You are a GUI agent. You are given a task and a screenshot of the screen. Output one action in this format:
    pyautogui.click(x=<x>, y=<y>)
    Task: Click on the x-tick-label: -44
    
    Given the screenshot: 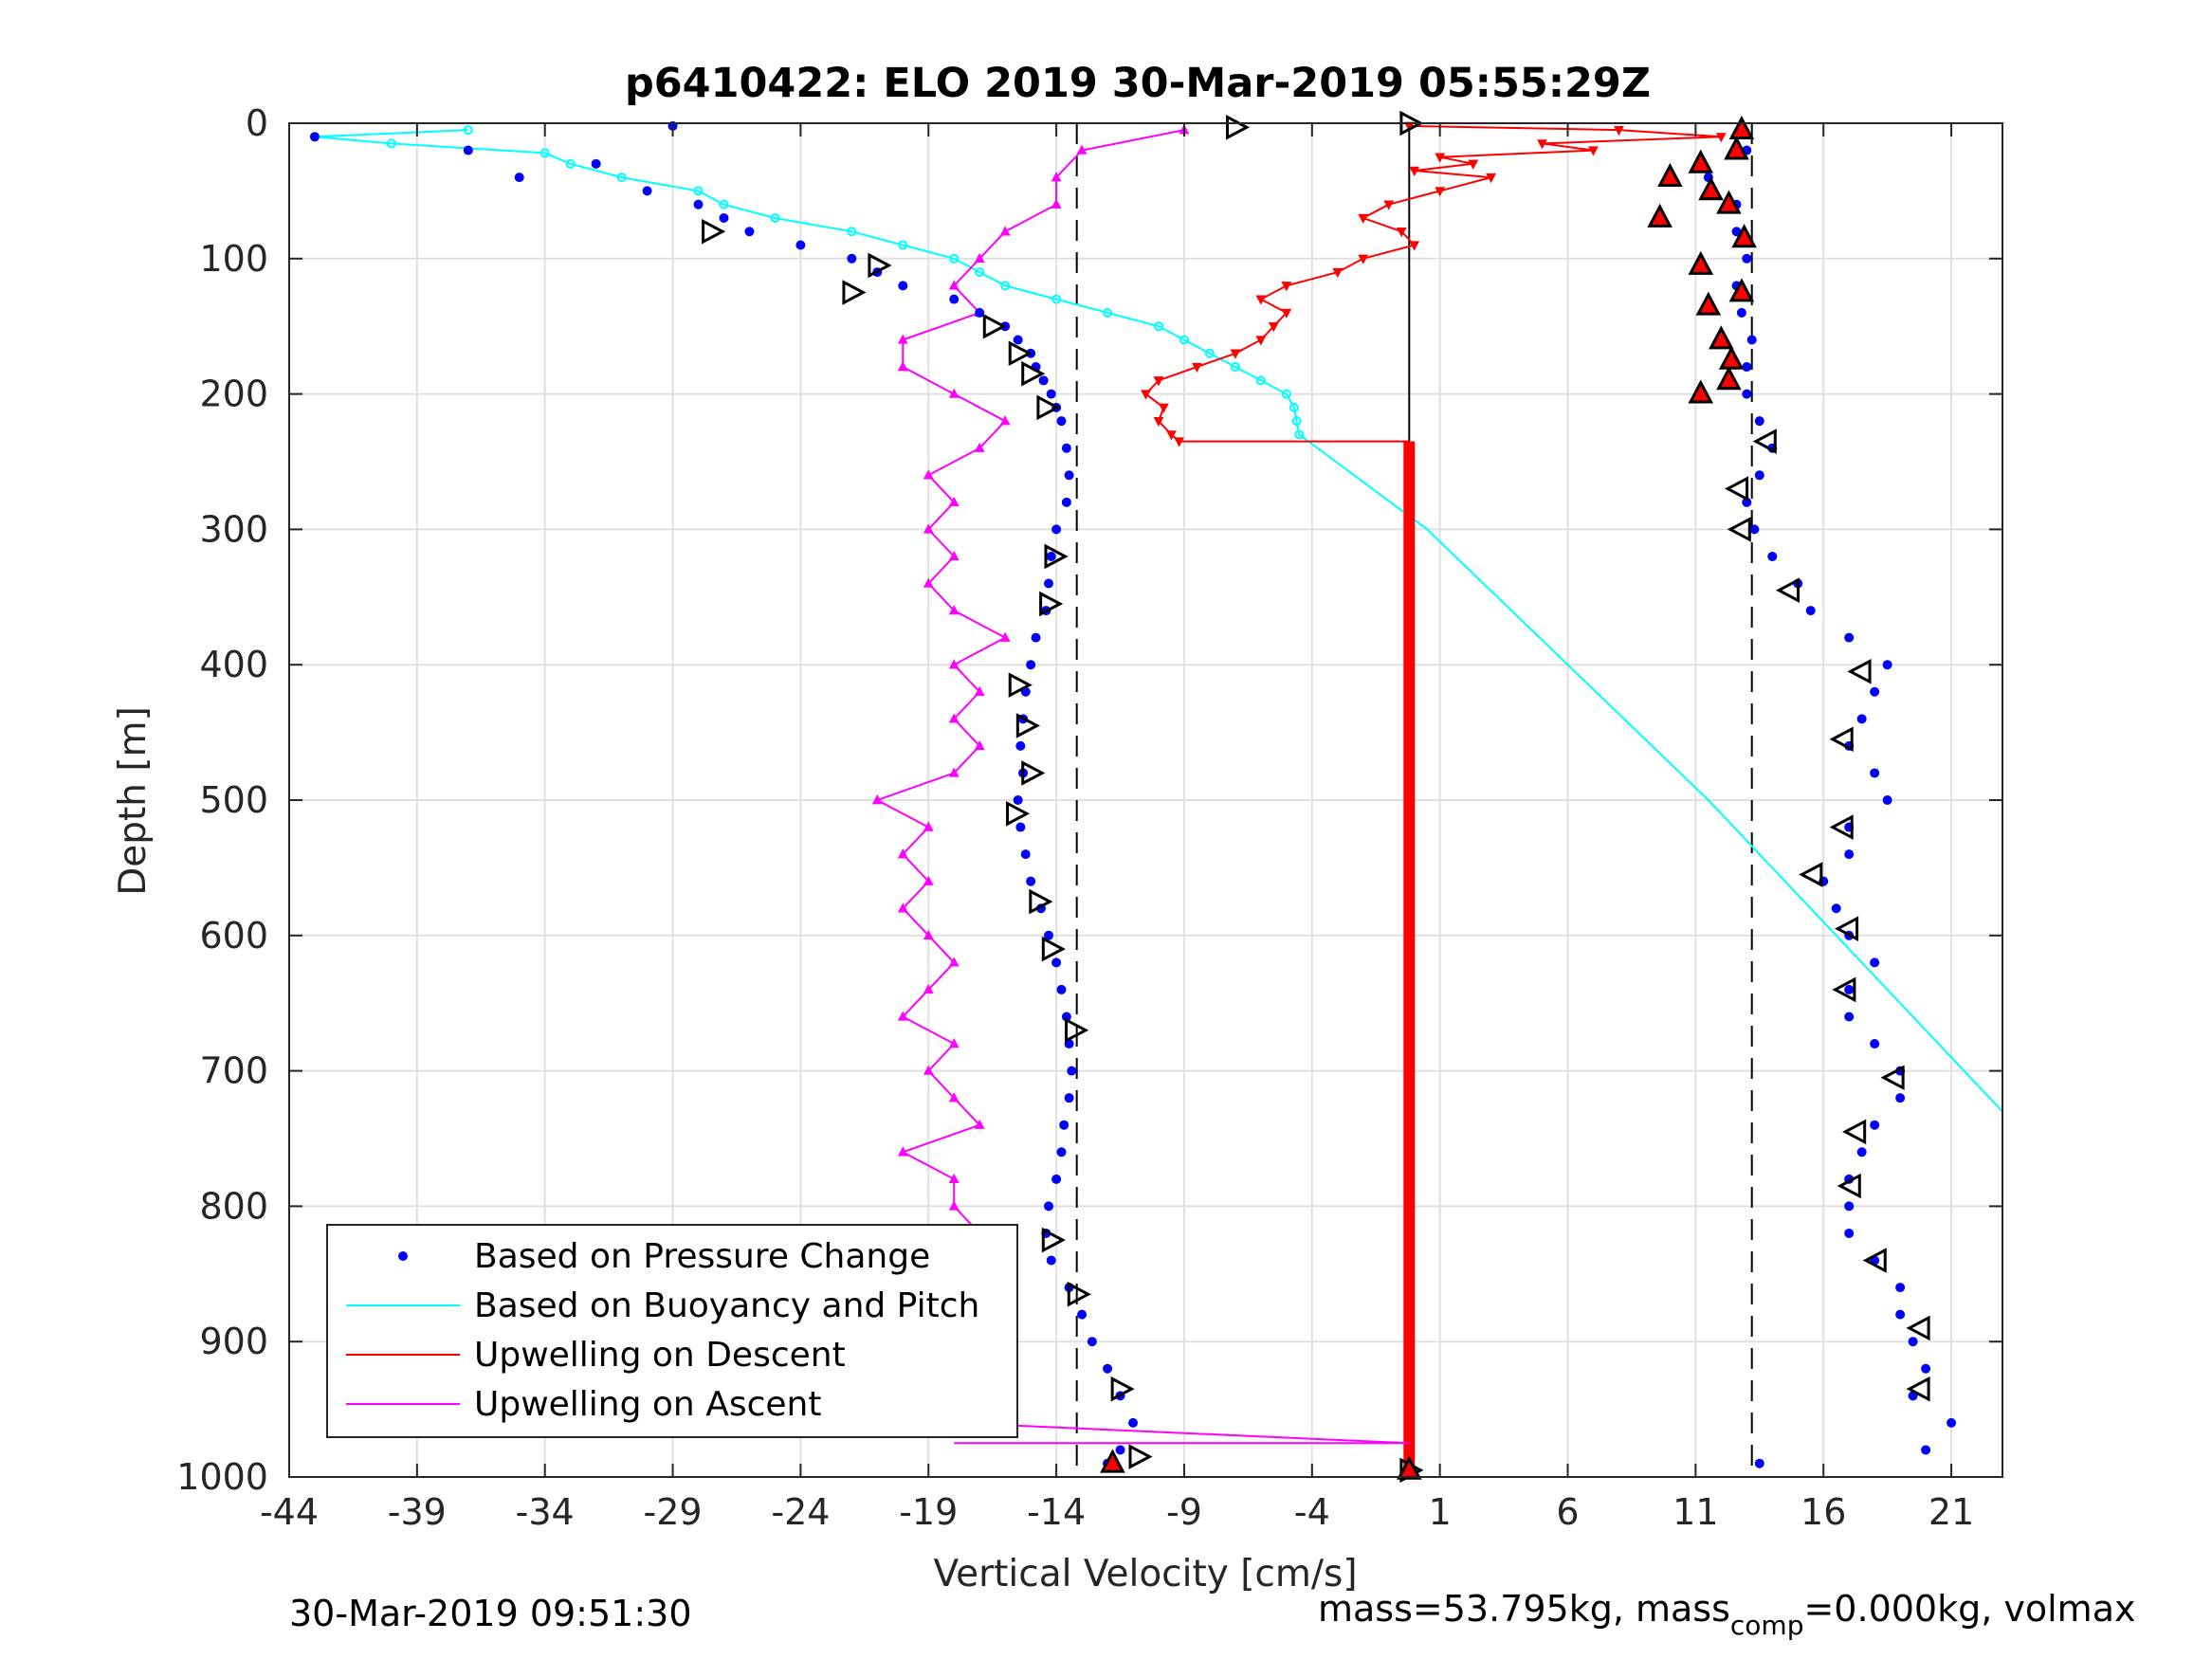 What is the action you would take?
    pyautogui.click(x=289, y=1512)
    